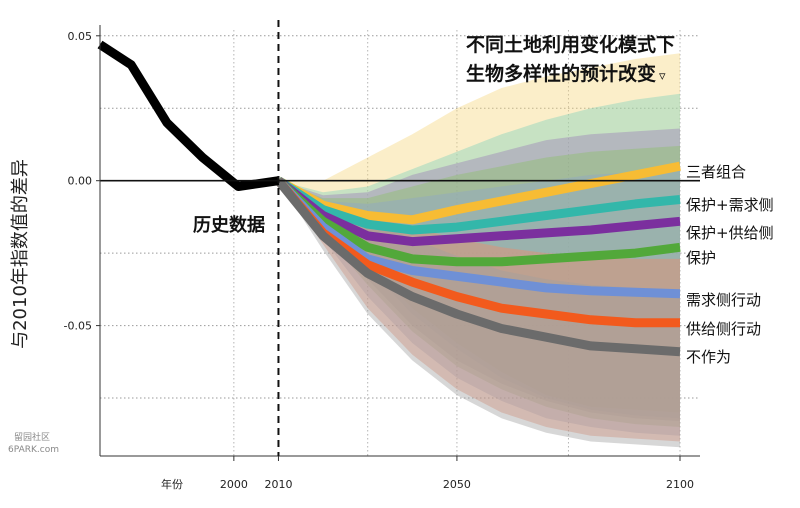 The height and width of the screenshot is (508, 800). I want to click on y-axis-label: 与2010年指数值的差异, so click(20, 254).